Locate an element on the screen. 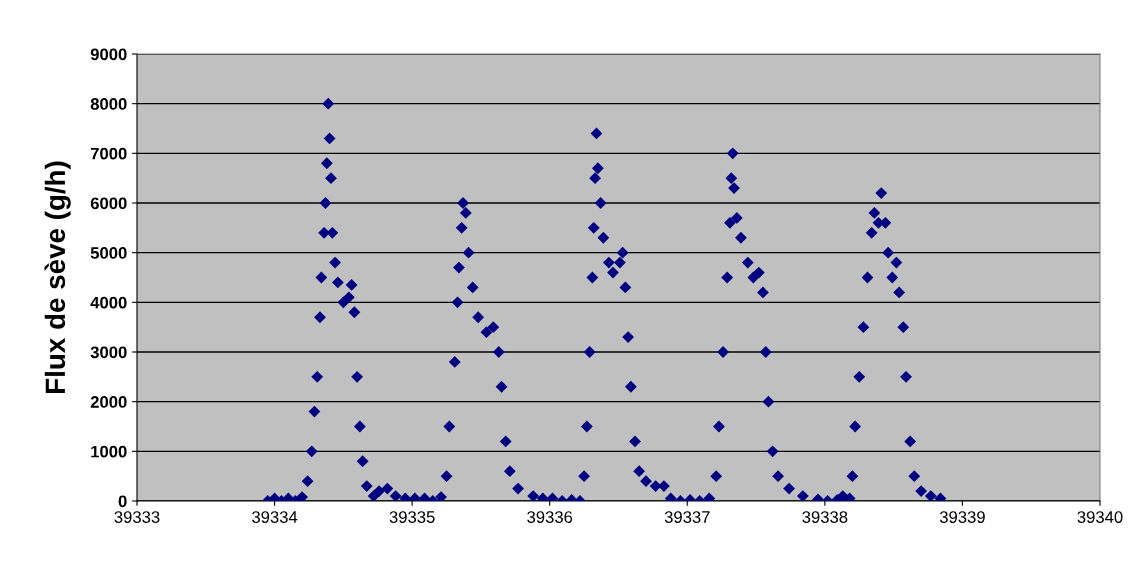 The image size is (1136, 583). x-tick-label: 39340 is located at coordinates (1100, 517).